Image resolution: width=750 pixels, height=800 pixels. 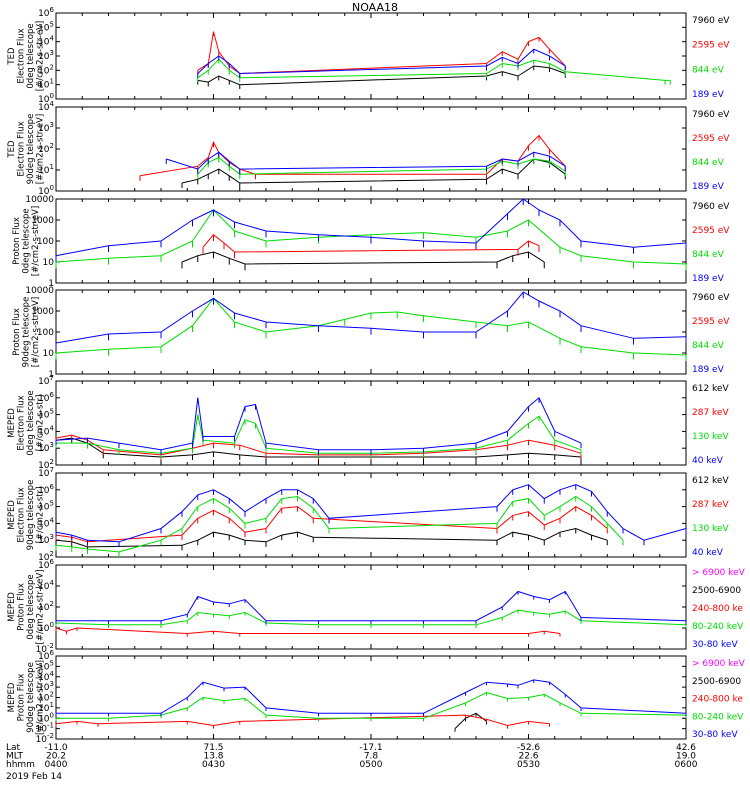 What do you see at coordinates (528, 765) in the screenshot?
I see `footer-hhmm: 0530` at bounding box center [528, 765].